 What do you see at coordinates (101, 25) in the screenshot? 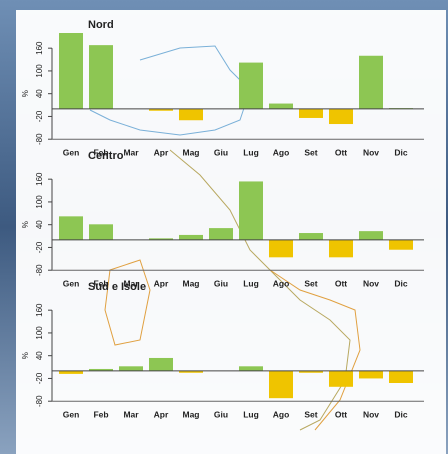
I see `panel-title: Nord` at bounding box center [101, 25].